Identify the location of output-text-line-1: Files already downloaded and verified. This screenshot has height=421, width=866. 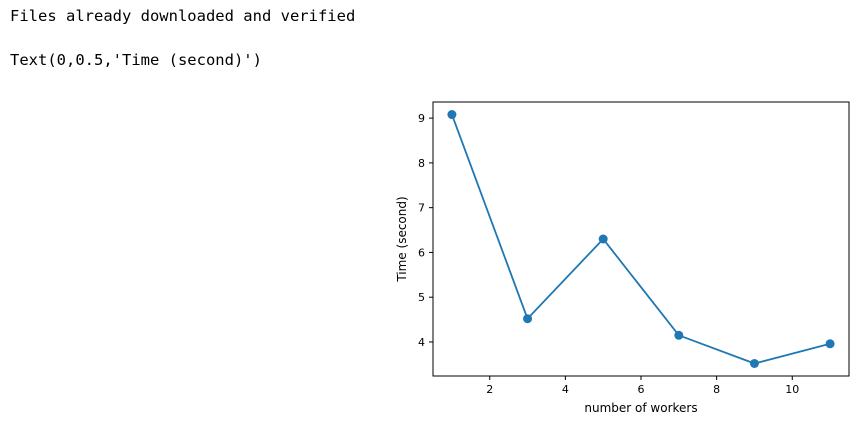
(183, 16).